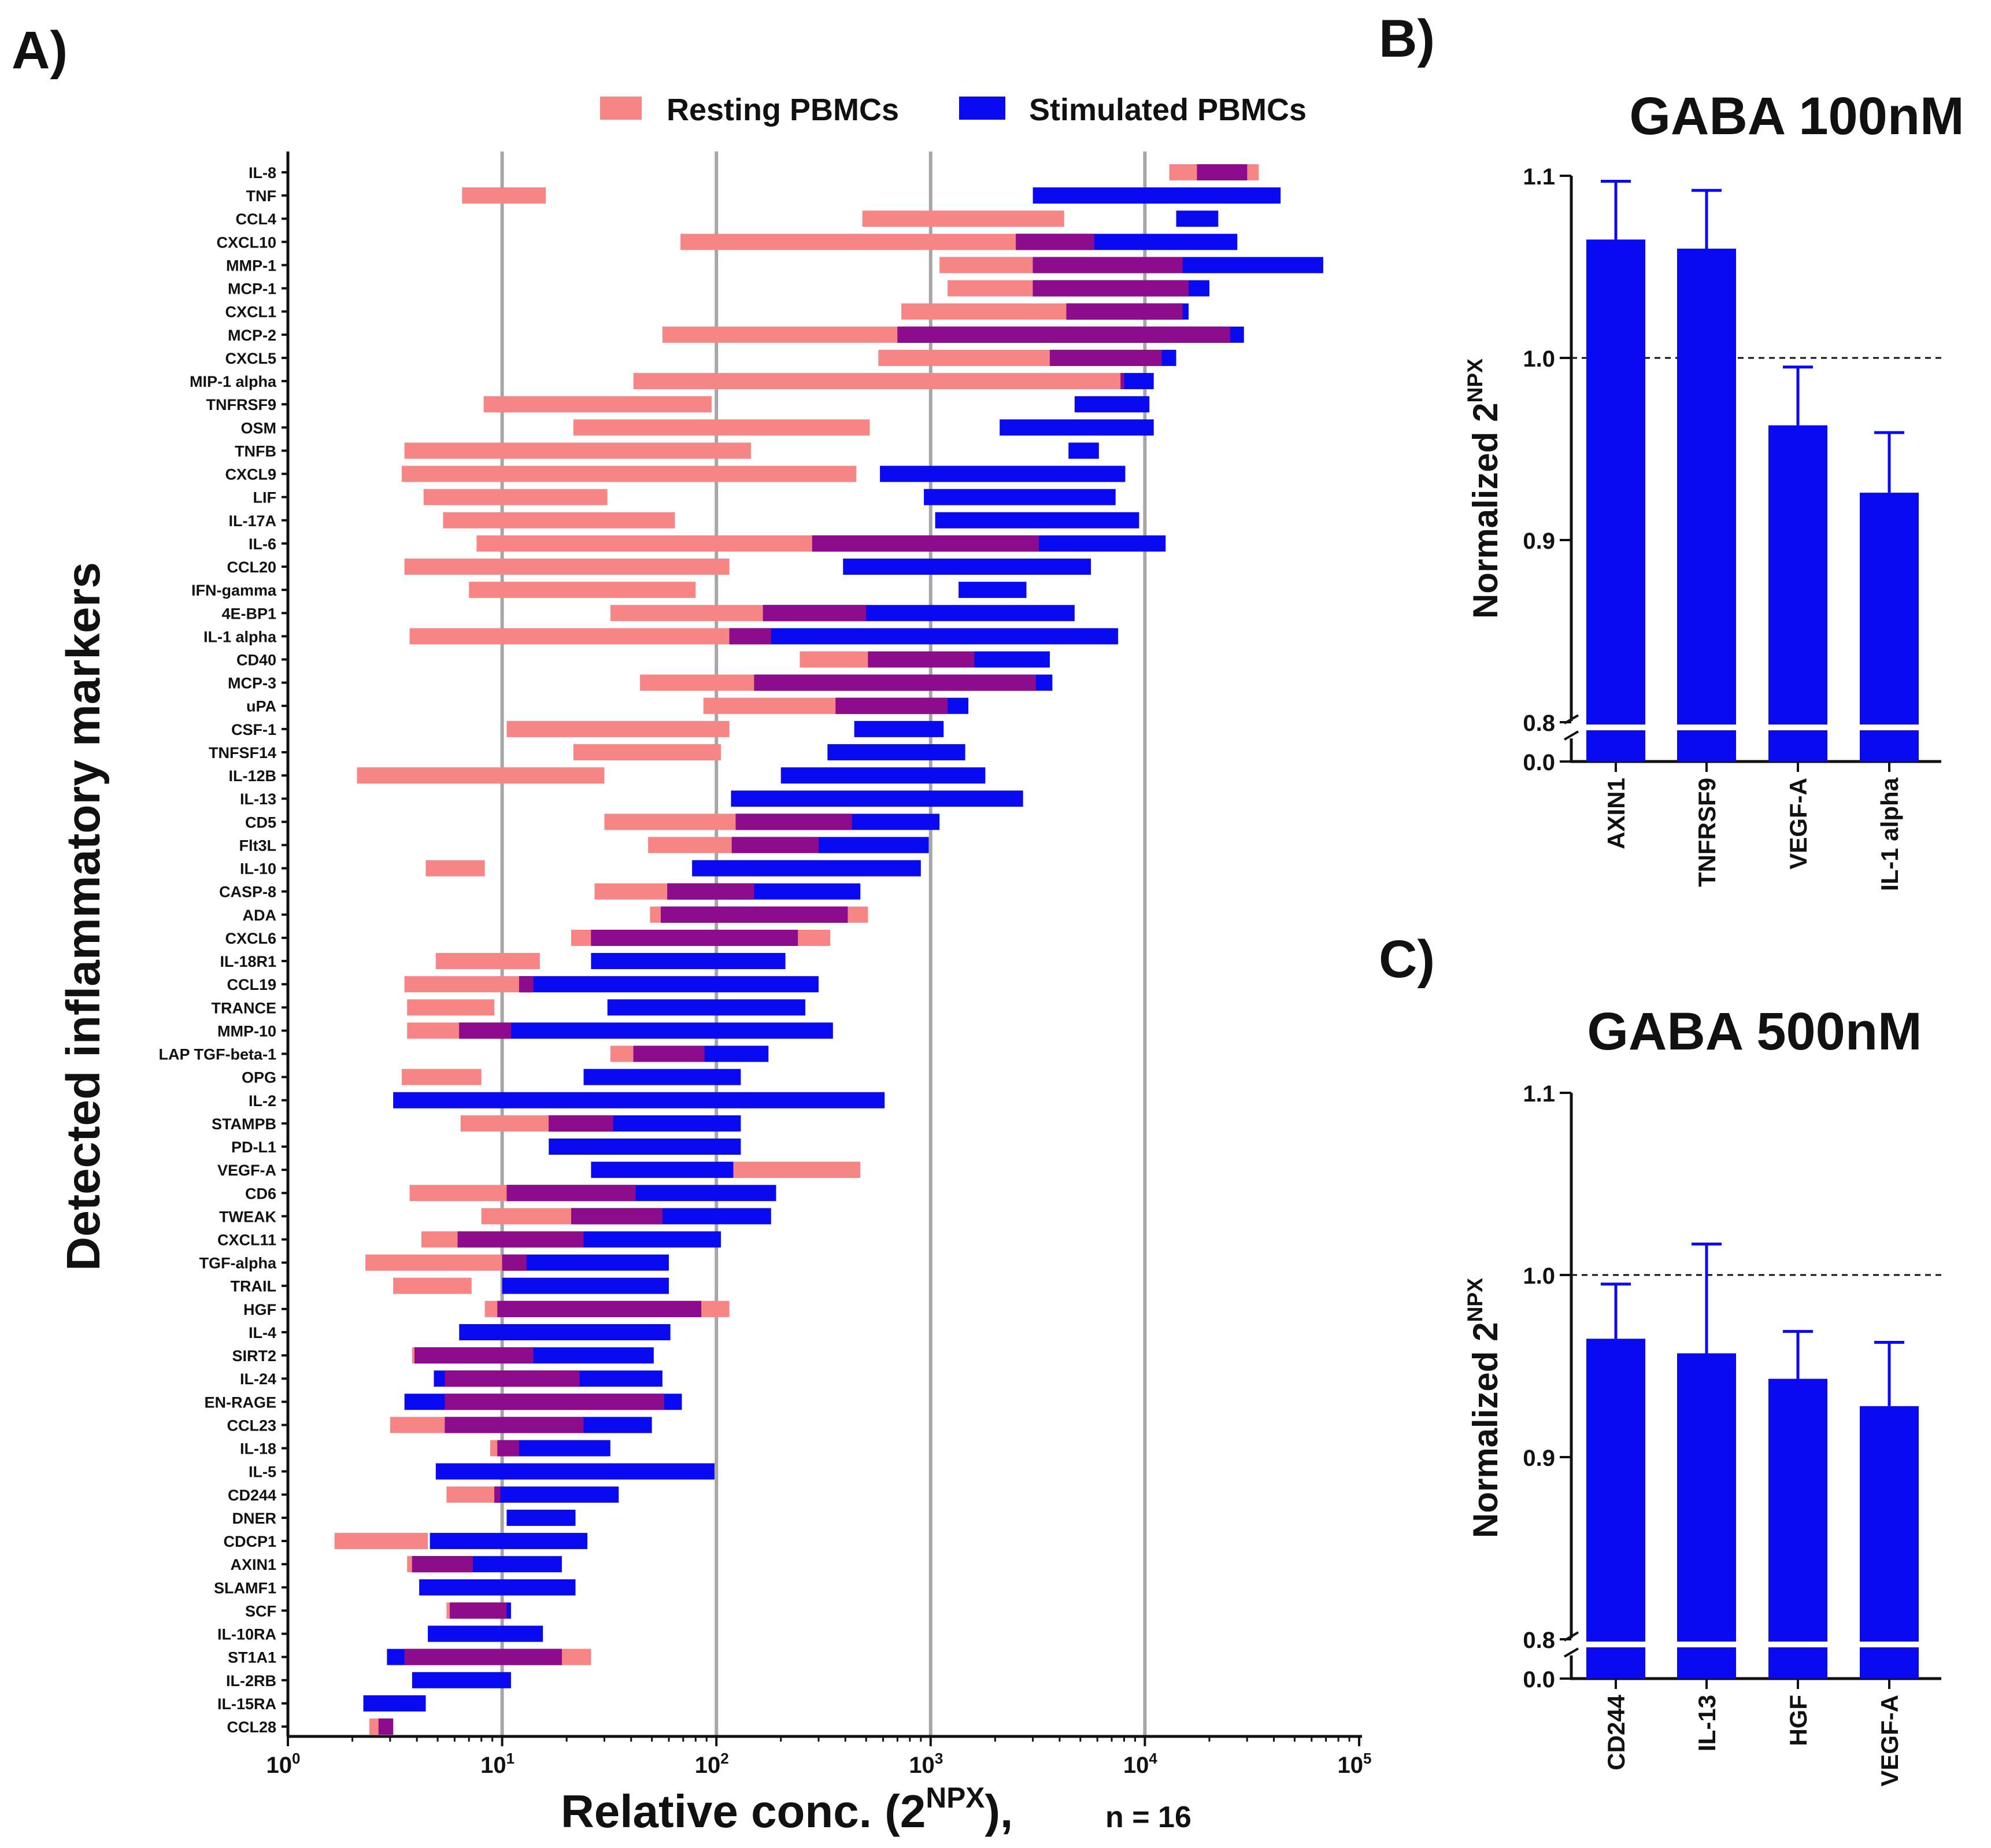 Image resolution: width=1991 pixels, height=1848 pixels. I want to click on bar-group: CD244, so click(1615, 1526).